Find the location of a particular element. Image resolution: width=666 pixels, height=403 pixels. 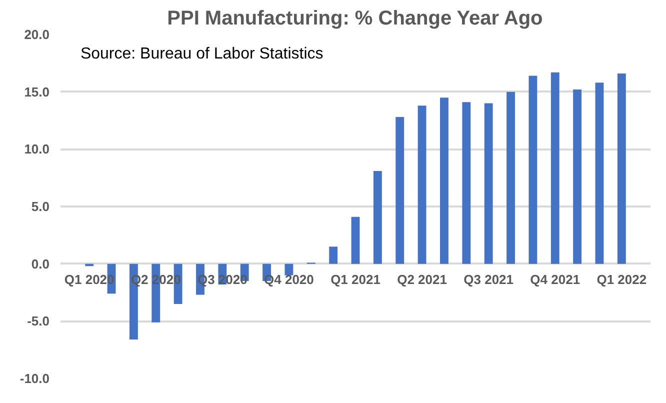

y-tick-label: -10.0 is located at coordinates (35, 378).